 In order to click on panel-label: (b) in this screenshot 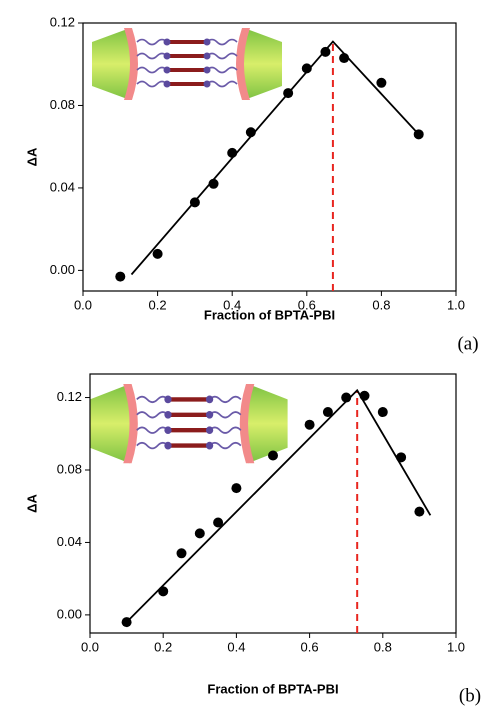, I will do `click(470, 695)`.